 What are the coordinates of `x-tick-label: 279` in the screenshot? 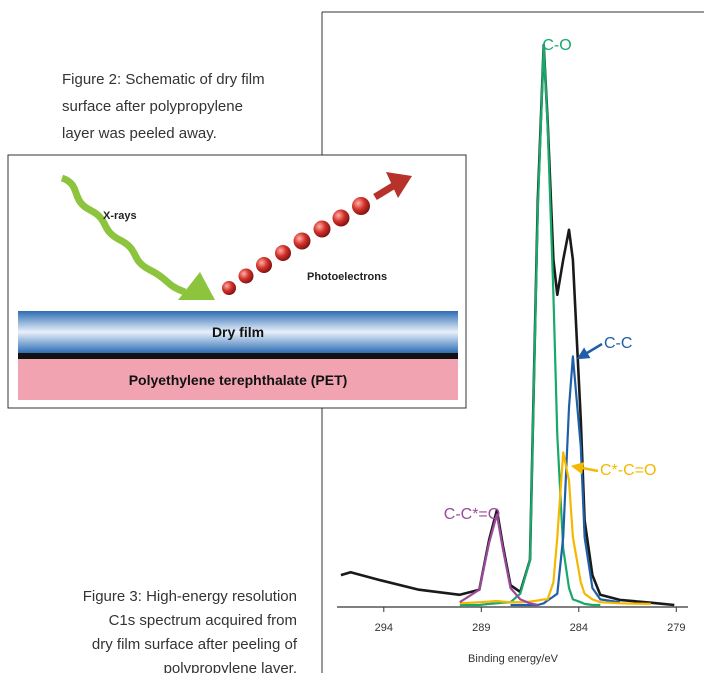 It's located at (676, 628).